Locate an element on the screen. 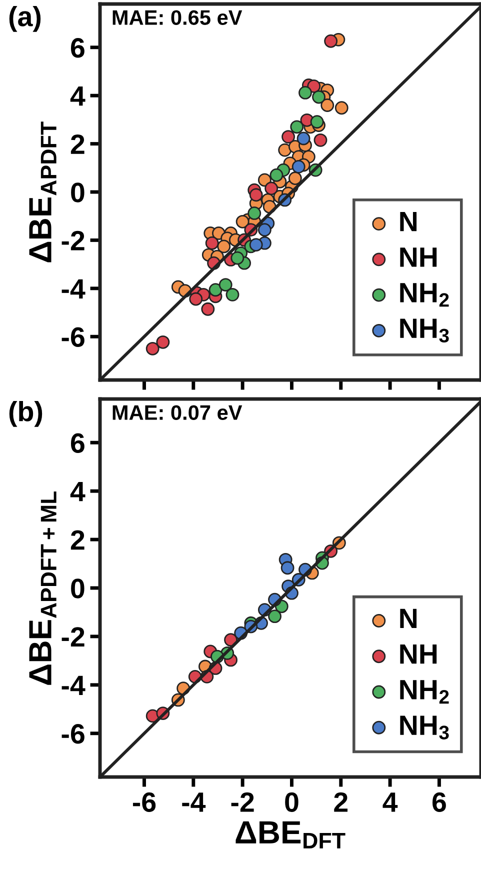 This screenshot has height=869, width=481. y-axis-title: ΔBE$_{APDFT}$ is located at coordinates (42, 192).